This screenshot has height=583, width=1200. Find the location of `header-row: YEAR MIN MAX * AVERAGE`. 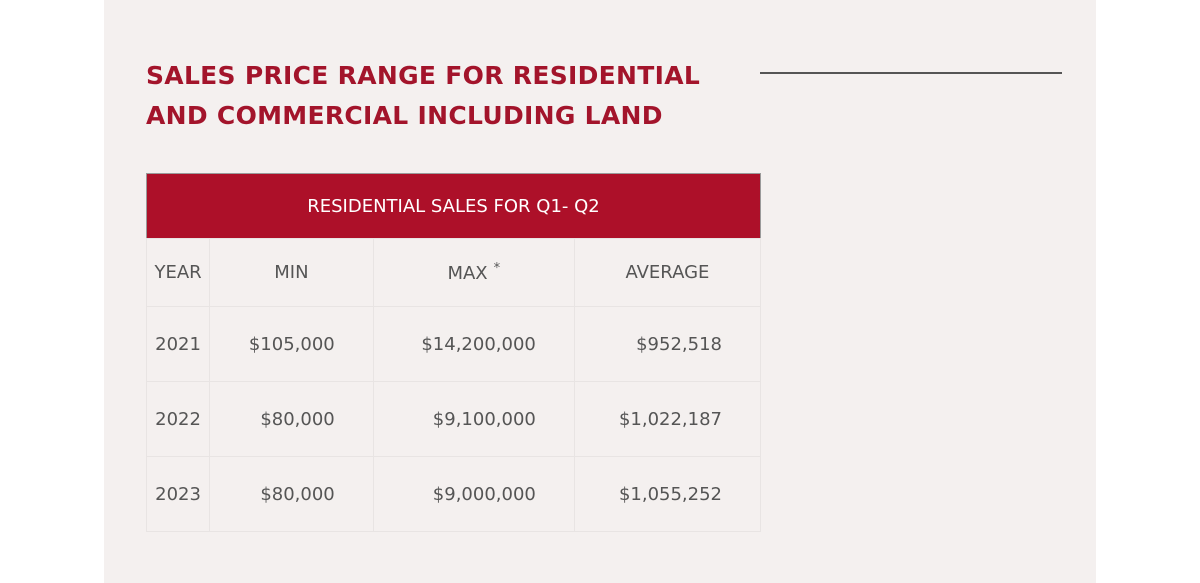

header-row: YEAR MIN MAX * AVERAGE is located at coordinates (453, 272).